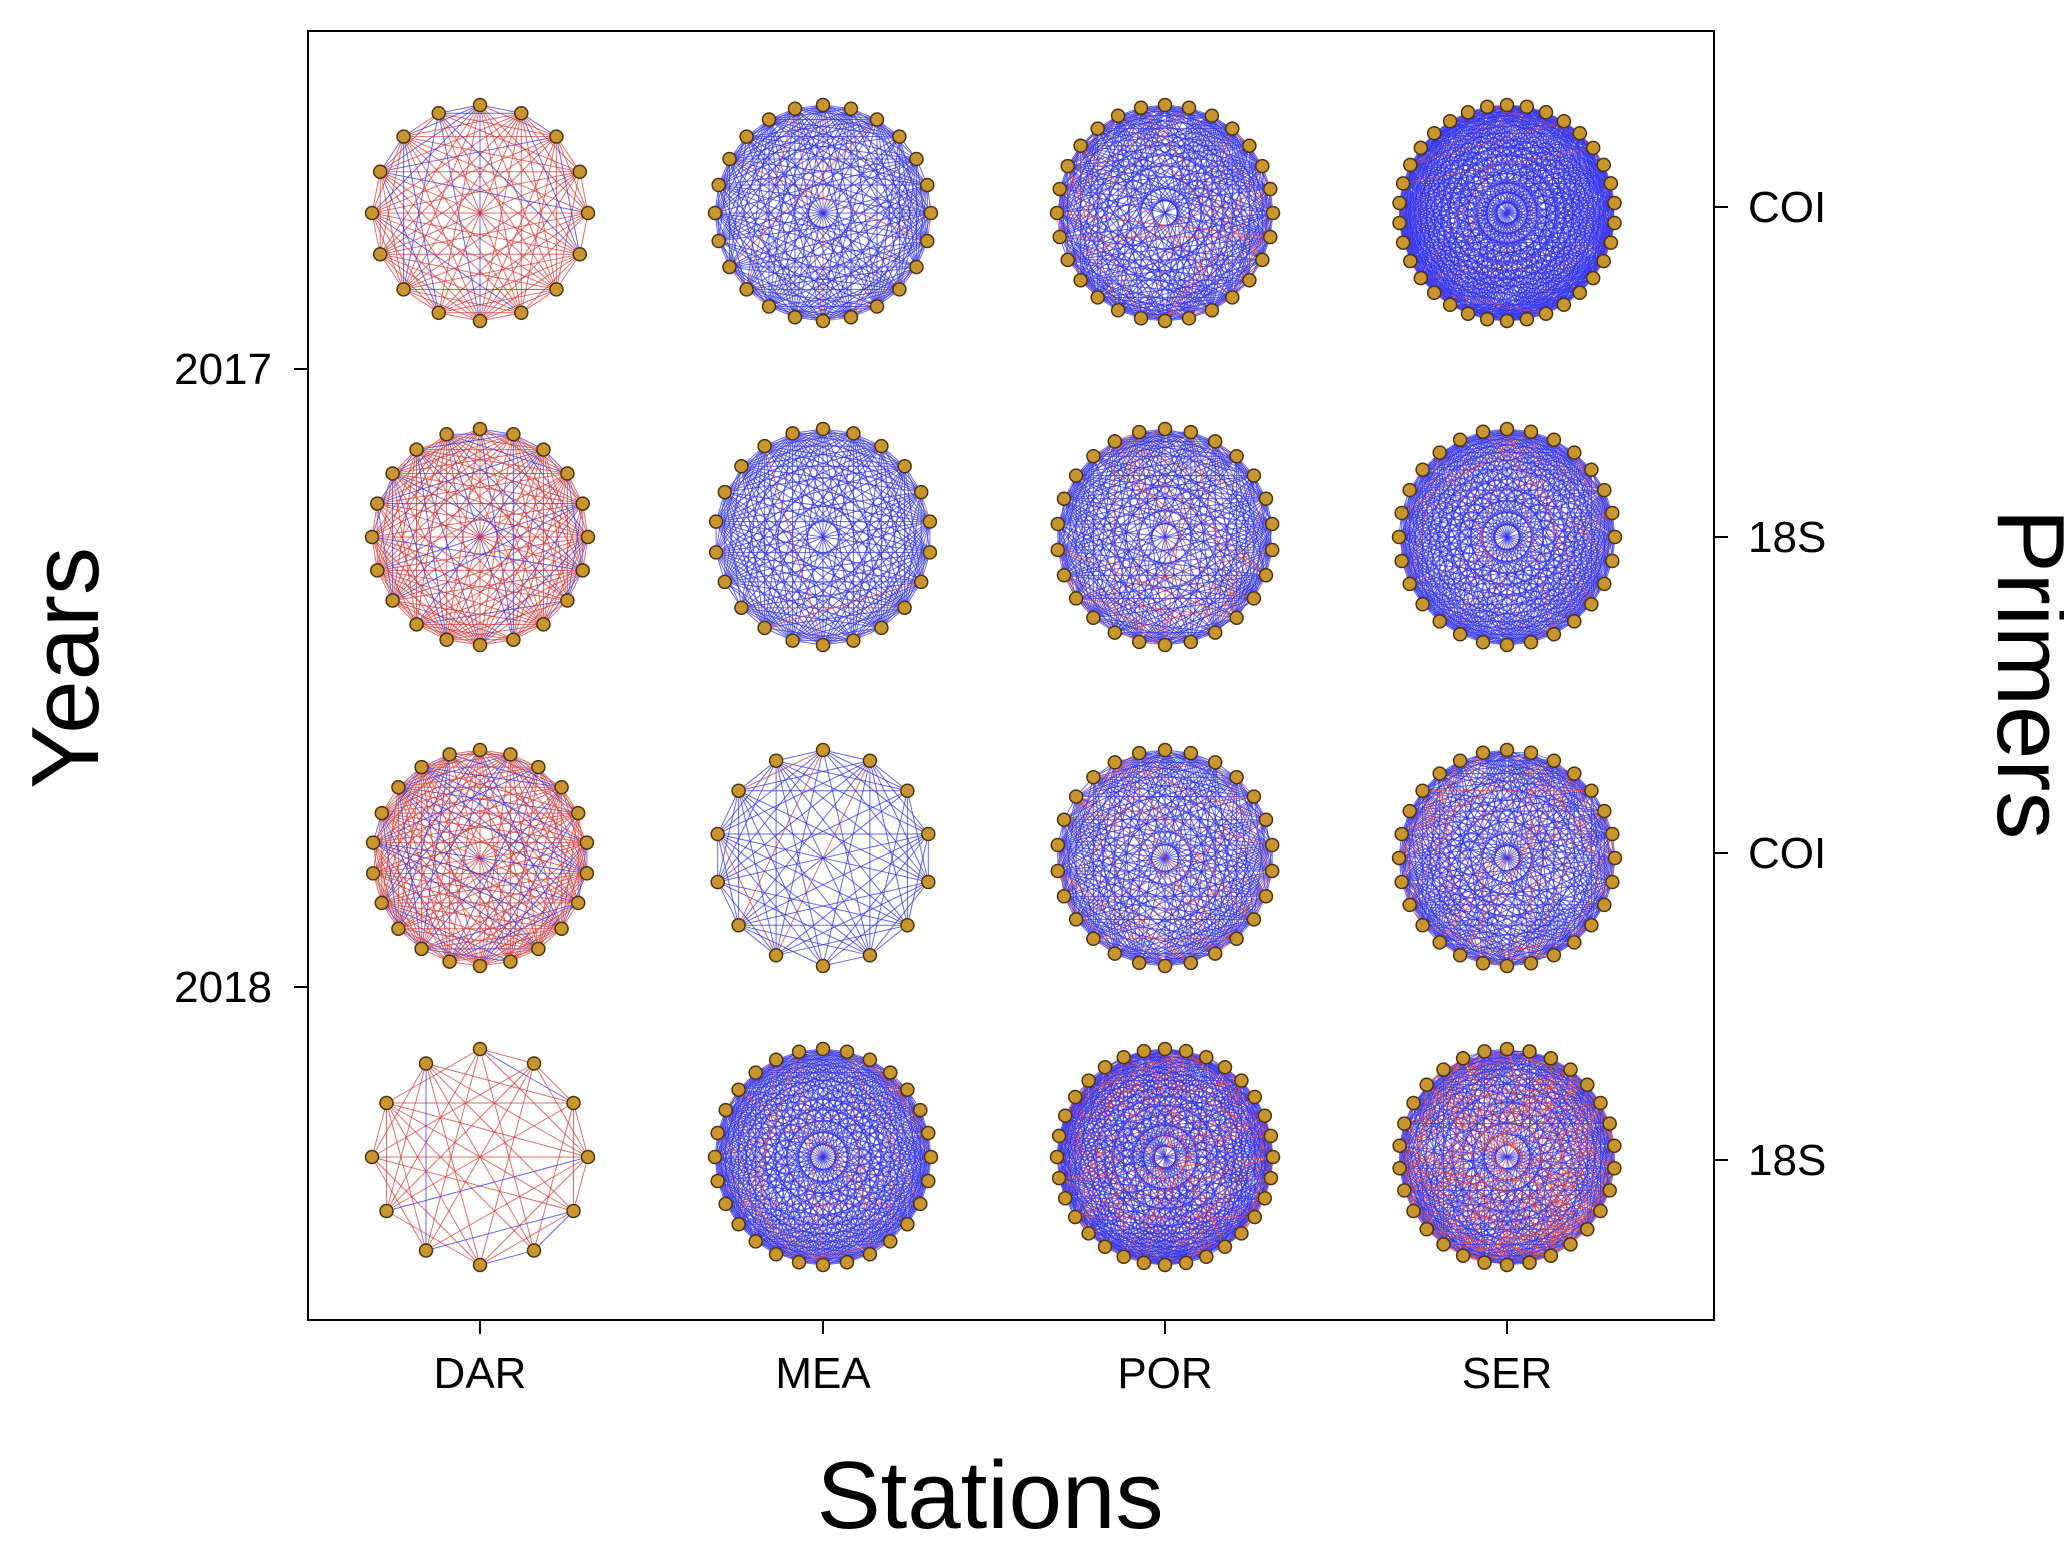 This screenshot has width=2064, height=1543. I want to click on network-edges, so click(480, 858).